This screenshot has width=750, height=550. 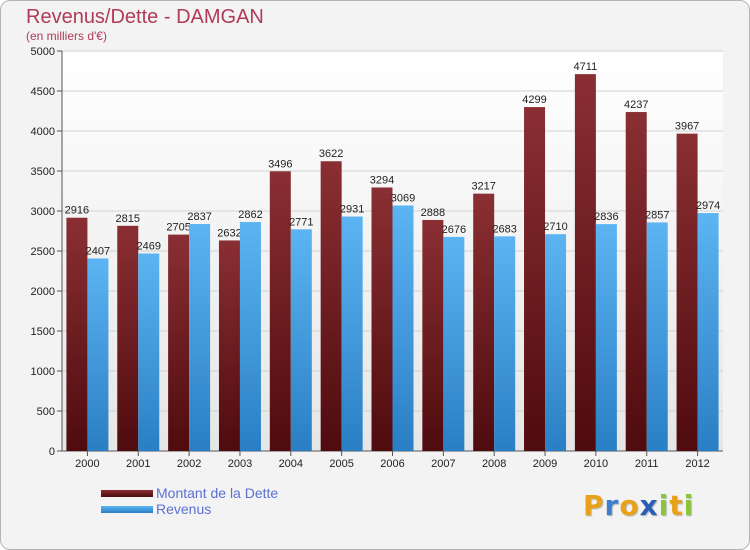 I want to click on data-label-dette-2008: 3217, so click(x=483, y=187).